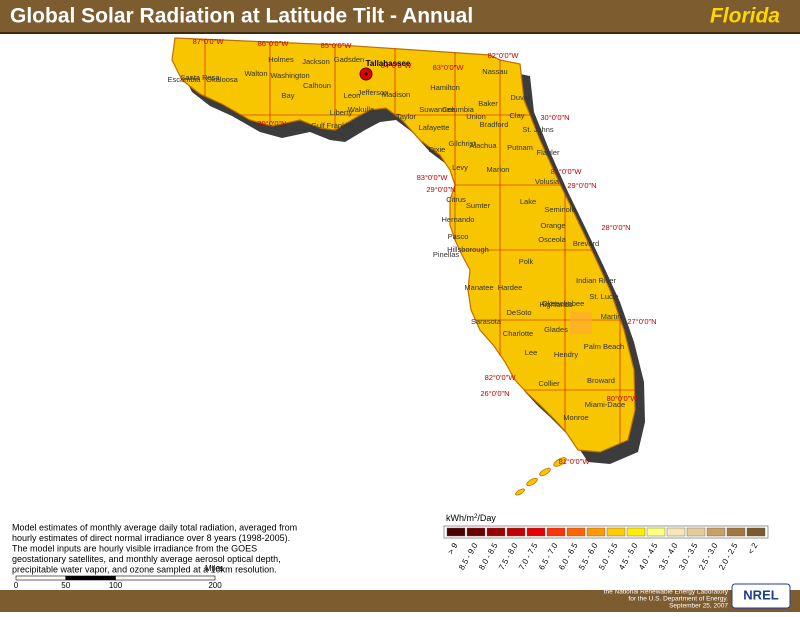 Image resolution: width=800 pixels, height=617 pixels. I want to click on county-label: Hillsborough, so click(468, 249).